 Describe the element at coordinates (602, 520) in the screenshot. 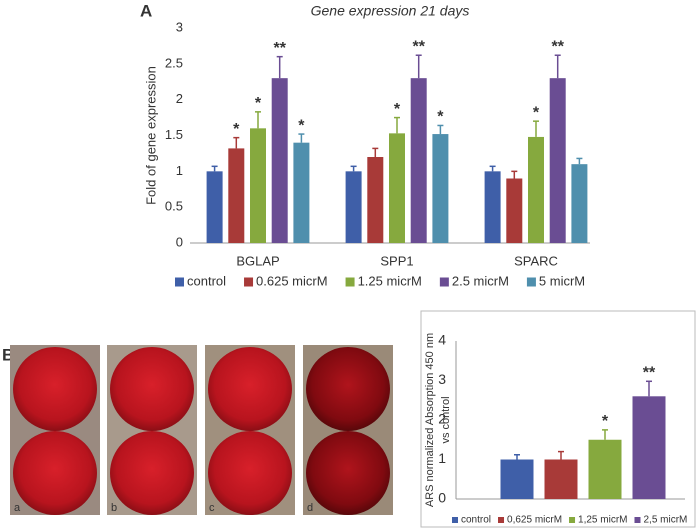

I see `legend-label: 1,25 micrM` at that location.